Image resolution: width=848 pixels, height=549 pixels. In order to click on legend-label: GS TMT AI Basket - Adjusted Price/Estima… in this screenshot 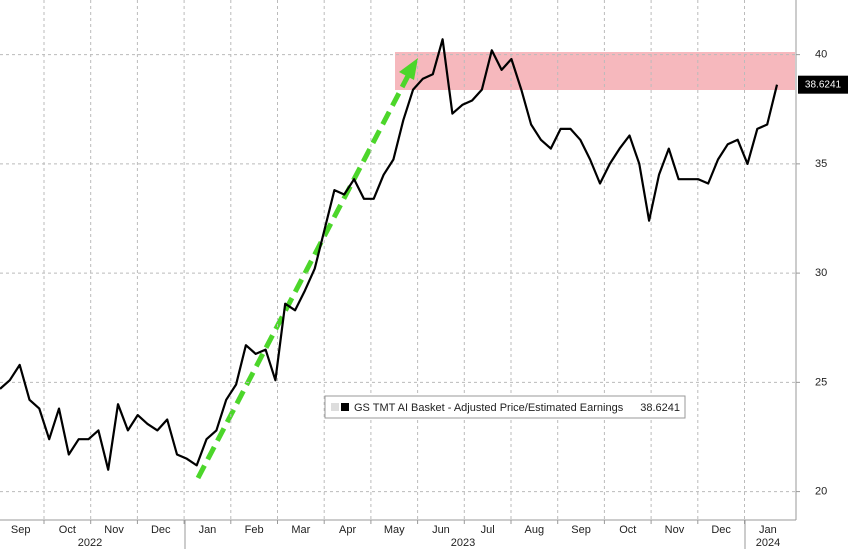, I will do `click(489, 408)`.